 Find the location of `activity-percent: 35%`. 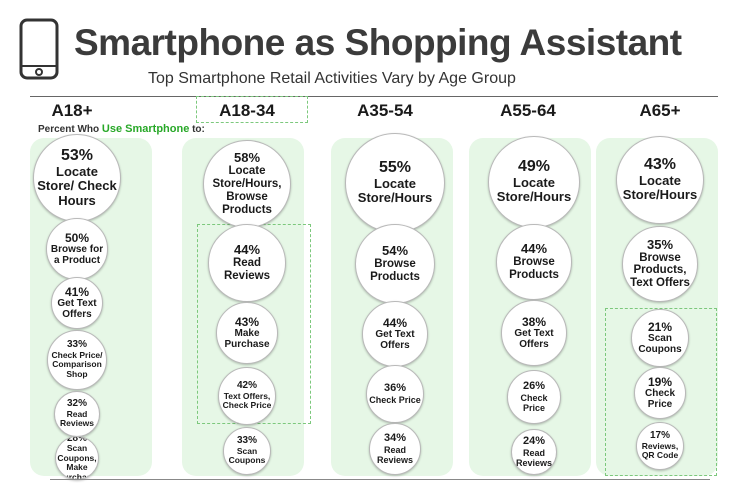

activity-percent: 35% is located at coordinates (660, 244).